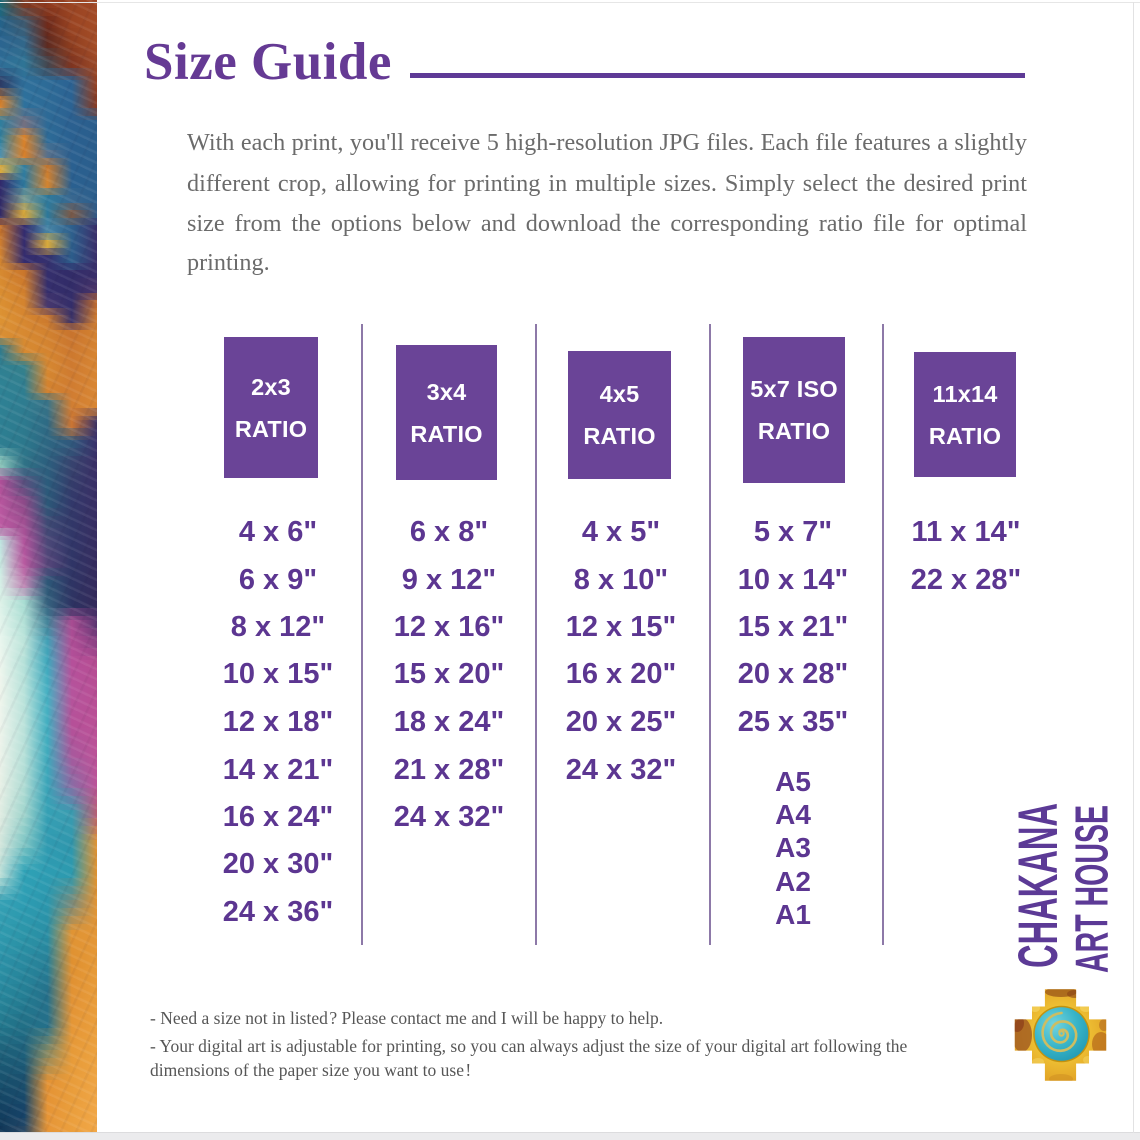 This screenshot has width=1140, height=1140. I want to click on svg-text: ART HOUSE, so click(1092, 889).